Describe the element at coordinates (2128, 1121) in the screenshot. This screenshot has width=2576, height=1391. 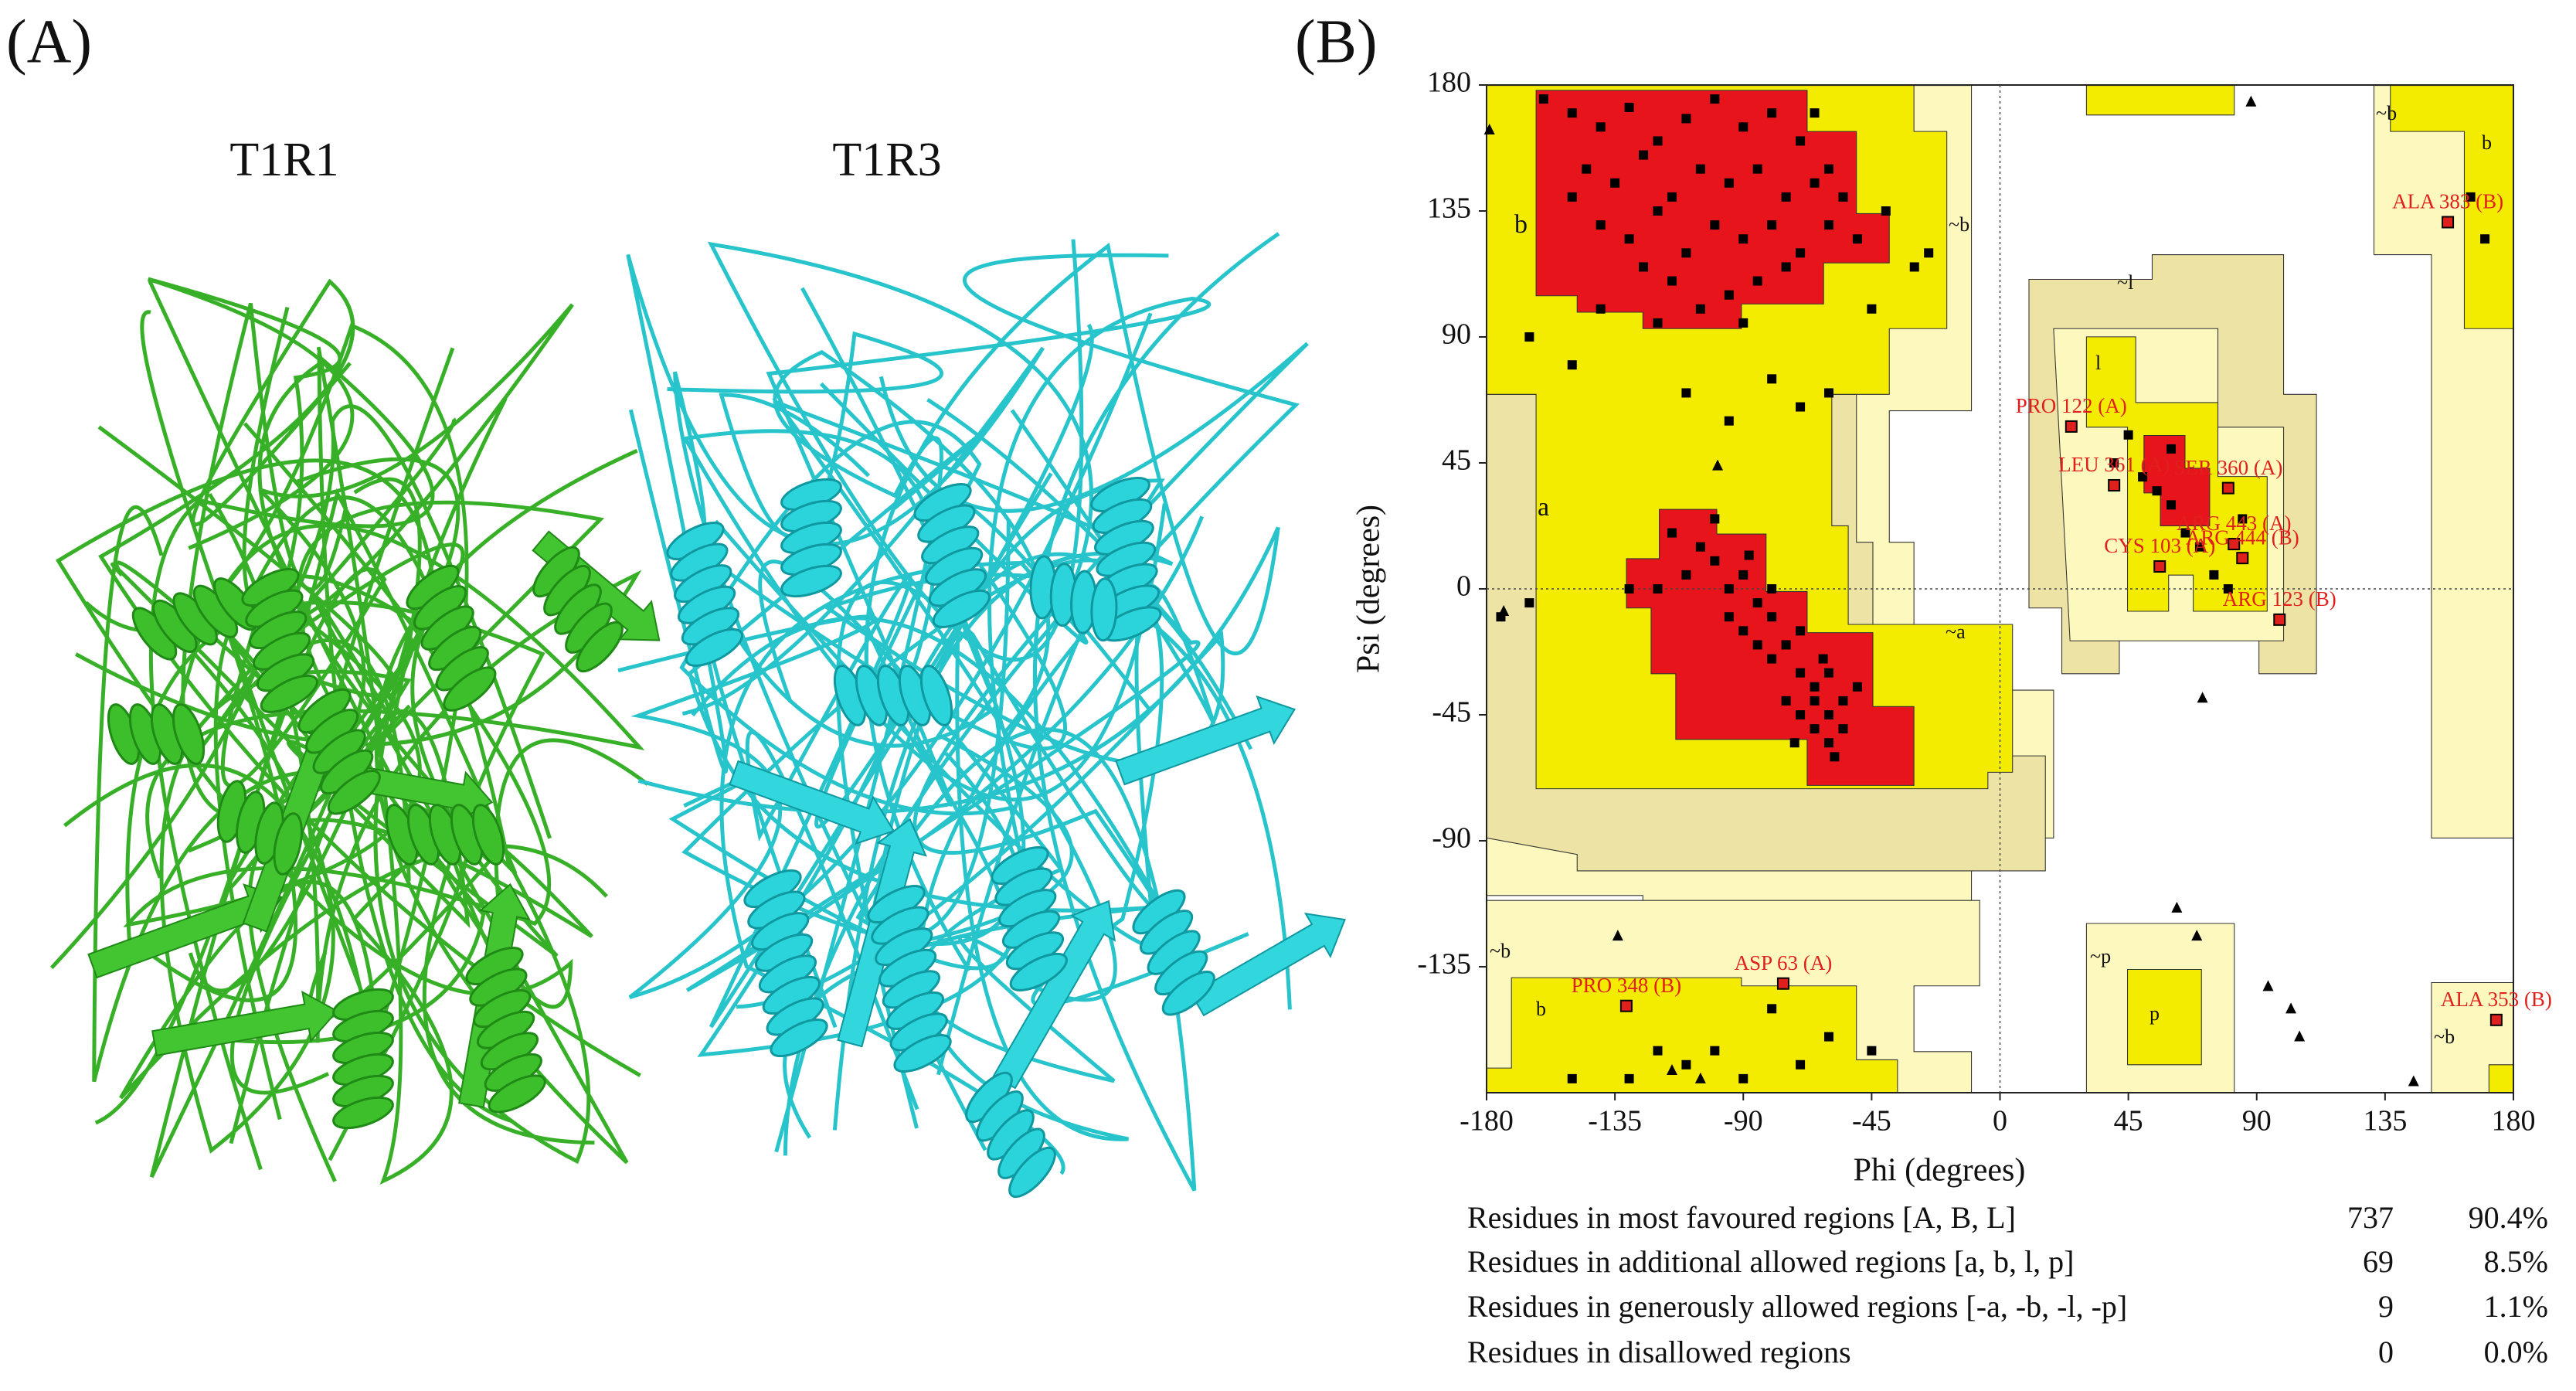
I see `x-tick-label: 45` at that location.